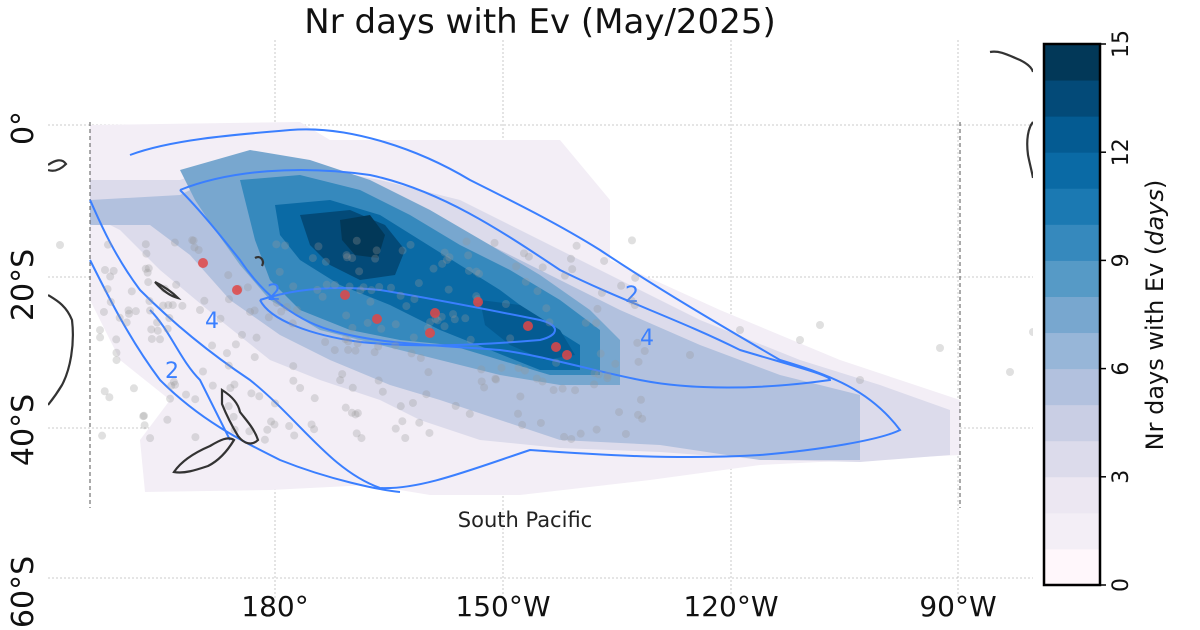 The height and width of the screenshot is (630, 1200). What do you see at coordinates (259, 261) in the screenshot?
I see `coast-vanuatu` at bounding box center [259, 261].